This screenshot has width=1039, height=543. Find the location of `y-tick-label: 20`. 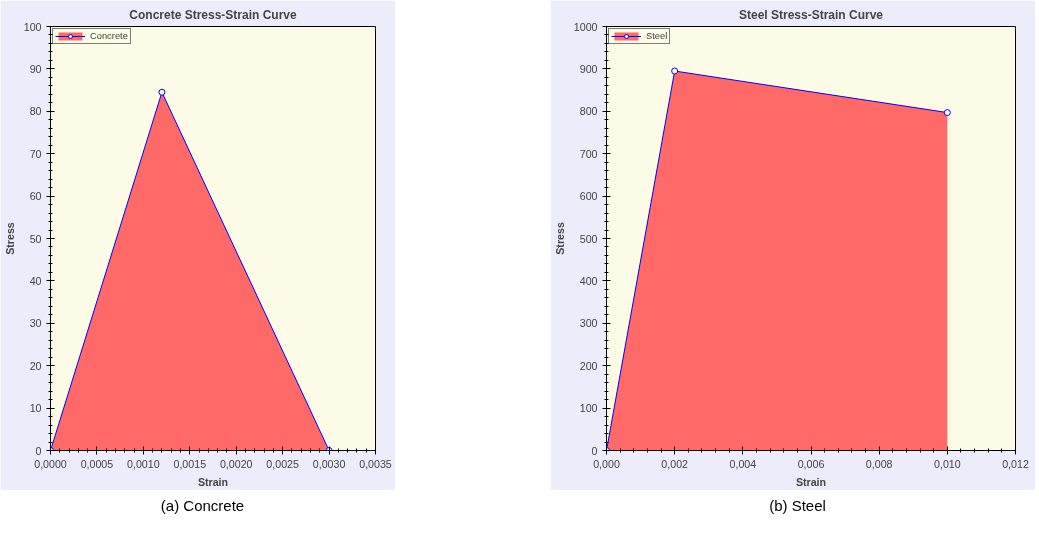

y-tick-label: 20 is located at coordinates (35, 365).